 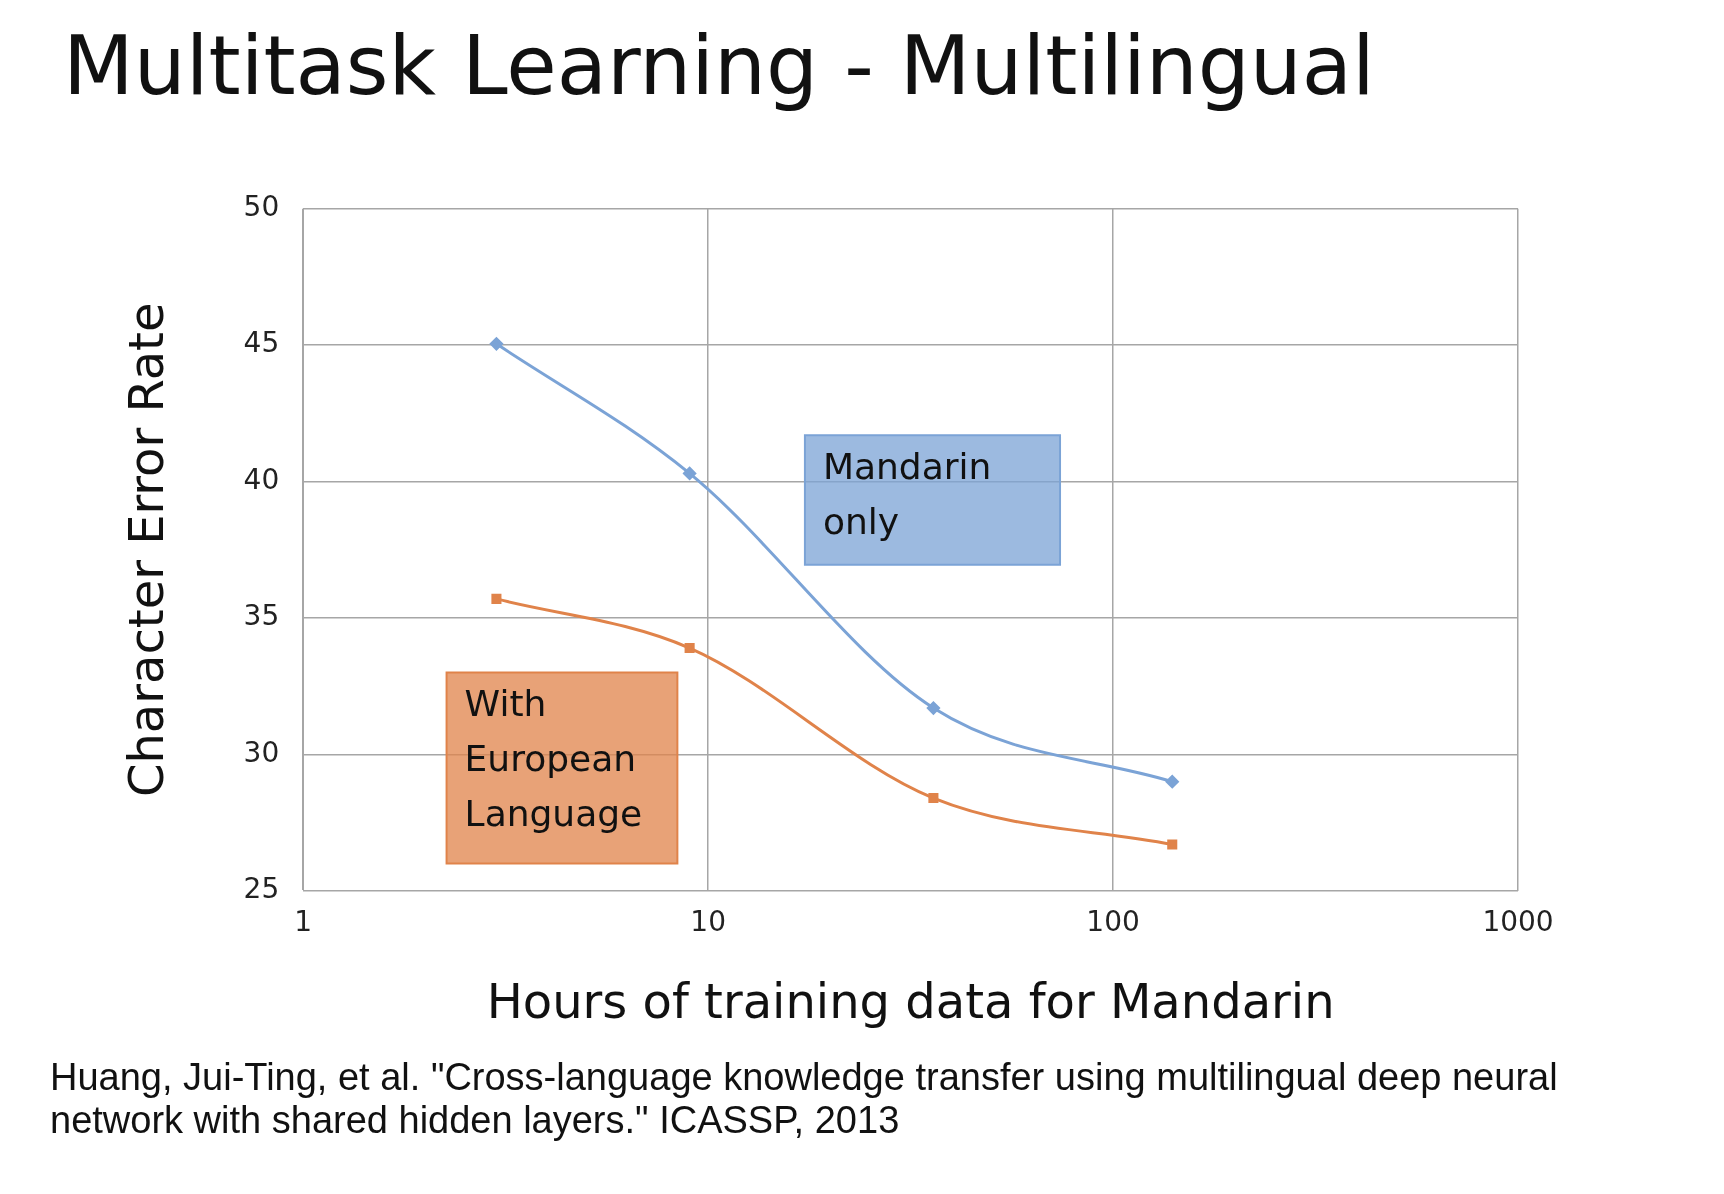 I want to click on y-tick-label: 35, so click(x=261, y=616).